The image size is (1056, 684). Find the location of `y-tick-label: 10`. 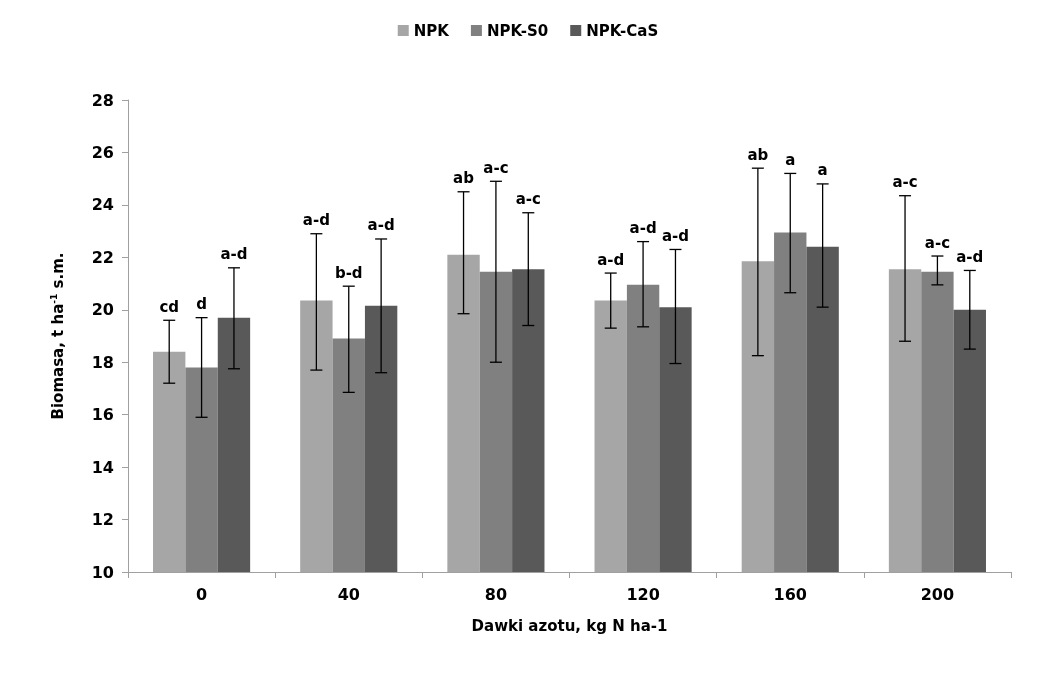

y-tick-label: 10 is located at coordinates (102, 572).